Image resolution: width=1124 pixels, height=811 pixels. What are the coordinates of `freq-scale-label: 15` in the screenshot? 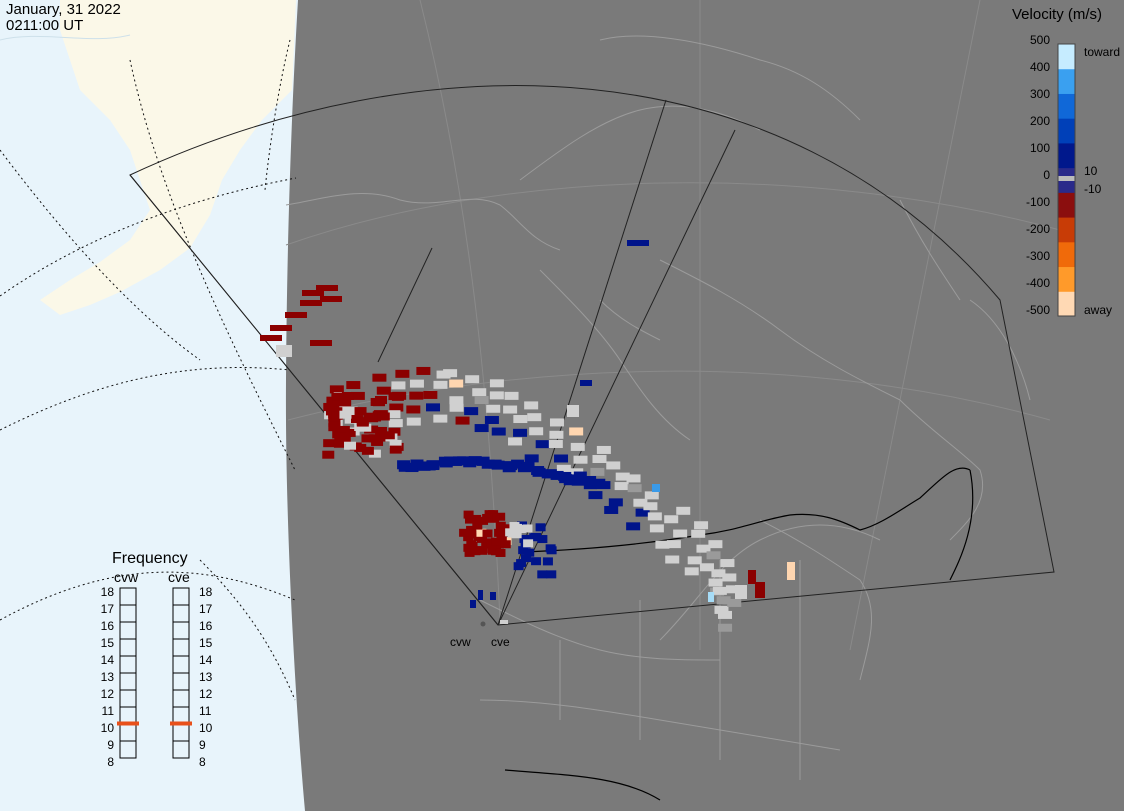 It's located at (107, 643).